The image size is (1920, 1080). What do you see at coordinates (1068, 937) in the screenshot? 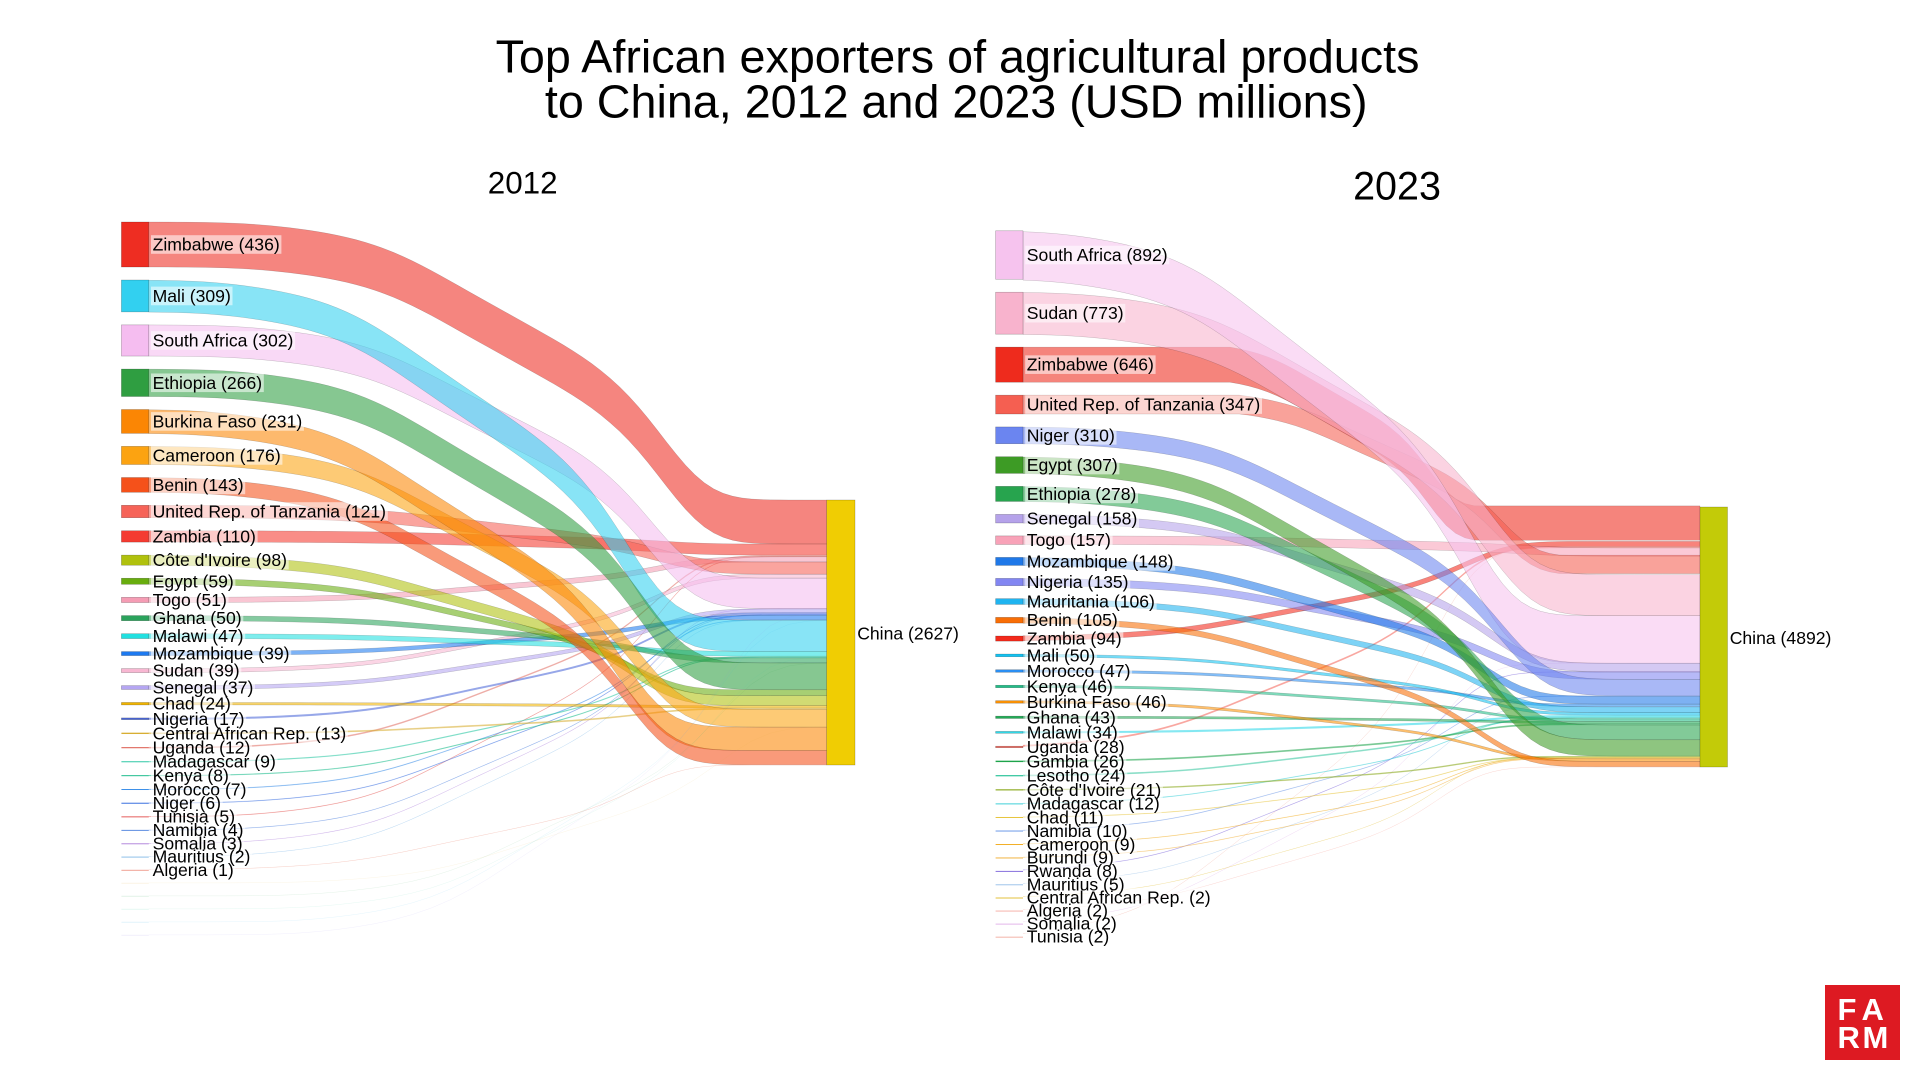
I see `svg-text: Tunisia (2)` at bounding box center [1068, 937].